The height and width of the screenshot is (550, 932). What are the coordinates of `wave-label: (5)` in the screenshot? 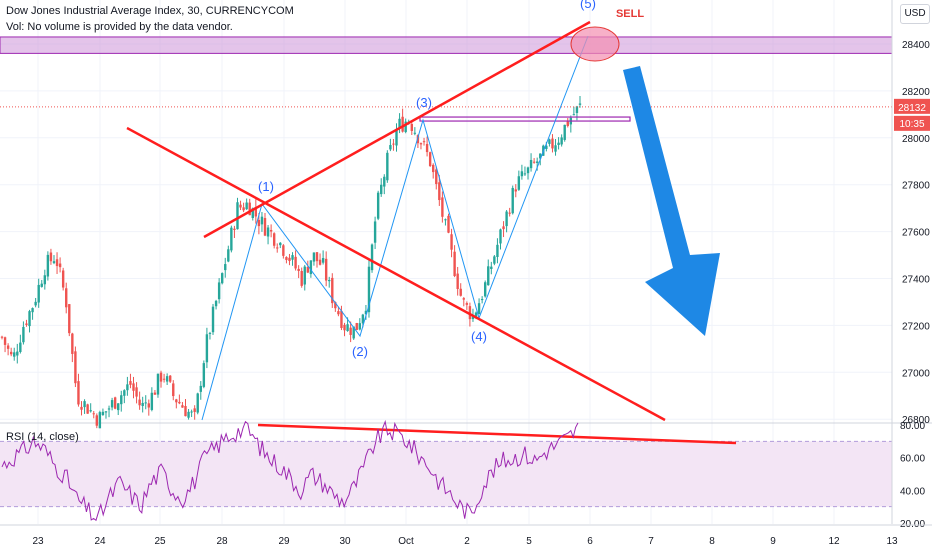 It's located at (588, 5).